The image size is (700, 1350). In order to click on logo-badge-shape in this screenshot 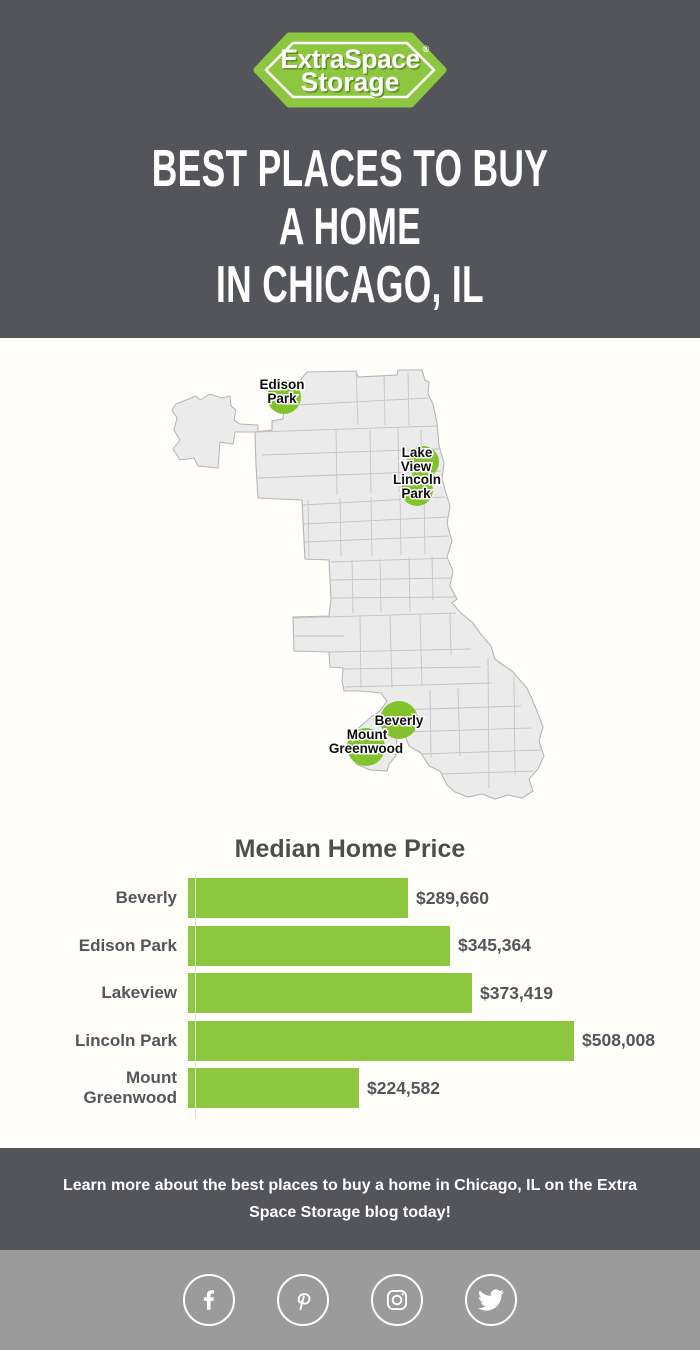, I will do `click(350, 70)`.